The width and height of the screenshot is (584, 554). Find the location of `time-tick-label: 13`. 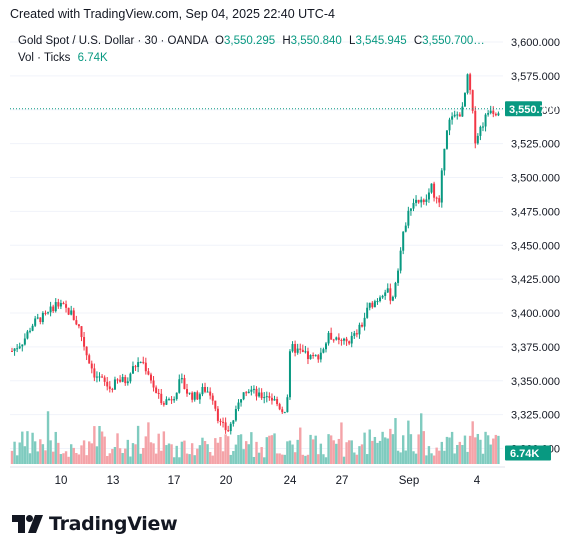

time-tick-label: 13 is located at coordinates (113, 481).